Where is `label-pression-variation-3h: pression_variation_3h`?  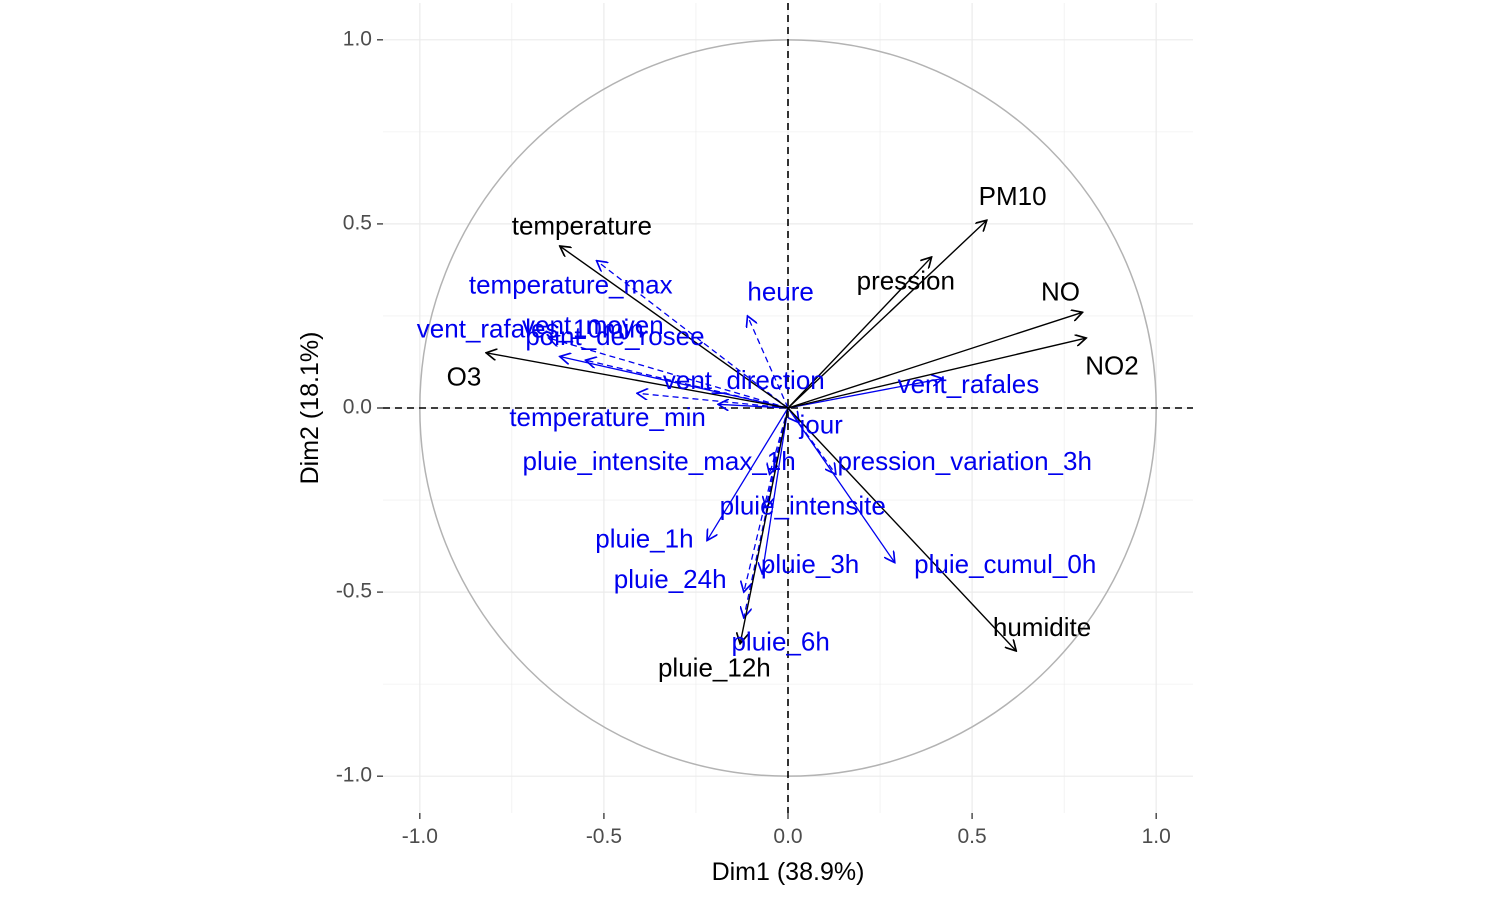
label-pression-variation-3h: pression_variation_3h is located at coordinates (965, 461).